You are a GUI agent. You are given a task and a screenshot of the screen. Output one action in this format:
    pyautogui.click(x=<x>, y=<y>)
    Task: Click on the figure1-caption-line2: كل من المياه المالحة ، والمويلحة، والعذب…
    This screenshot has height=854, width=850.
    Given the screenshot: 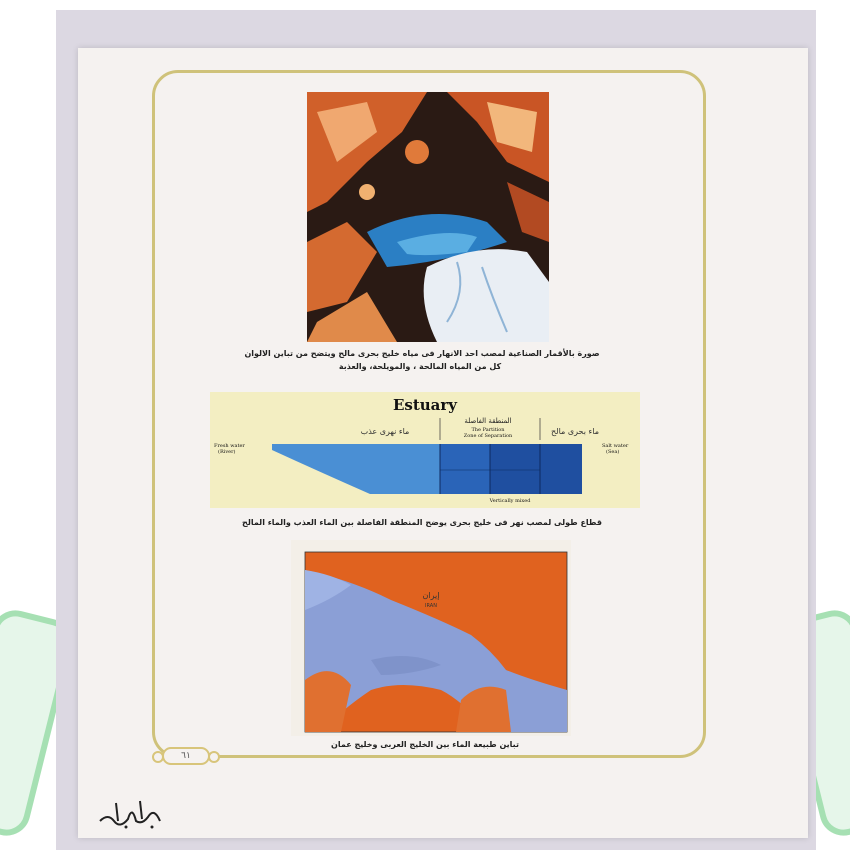 What is the action you would take?
    pyautogui.click(x=420, y=366)
    